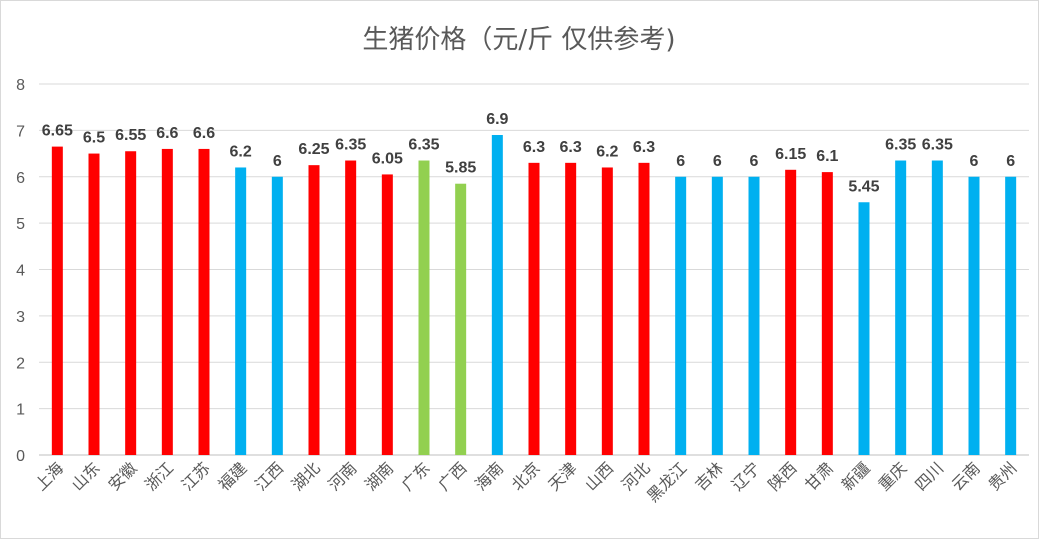 This screenshot has width=1039, height=539. I want to click on x-tick-label: 江西, so click(269, 476).